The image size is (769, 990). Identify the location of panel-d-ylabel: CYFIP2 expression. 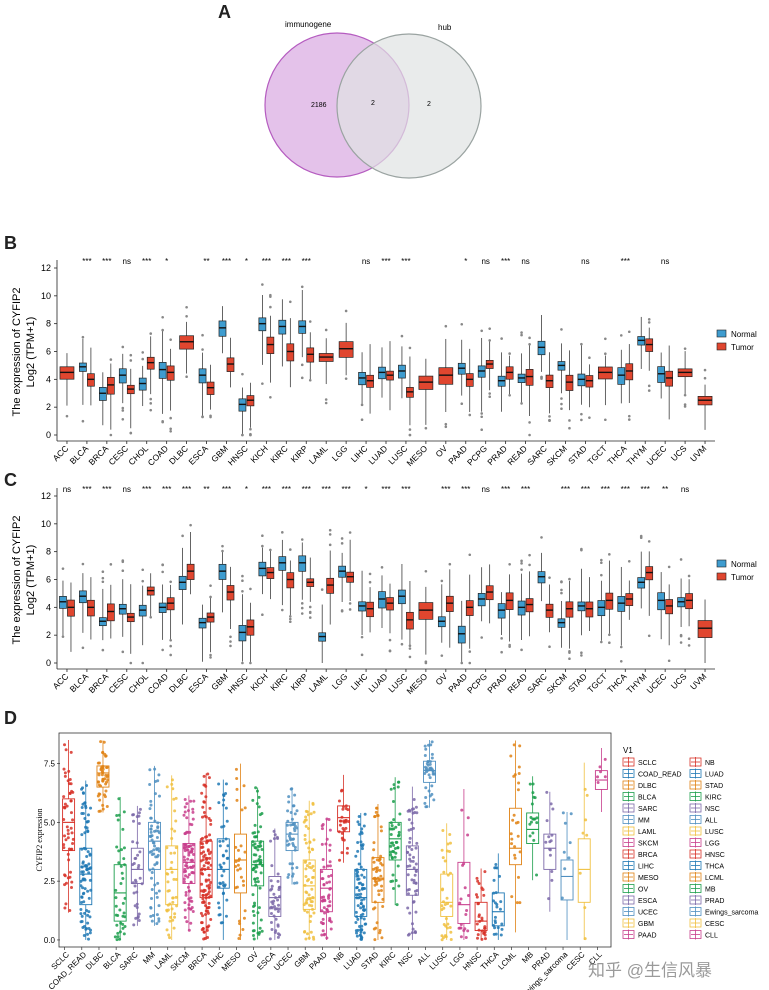
(39, 840).